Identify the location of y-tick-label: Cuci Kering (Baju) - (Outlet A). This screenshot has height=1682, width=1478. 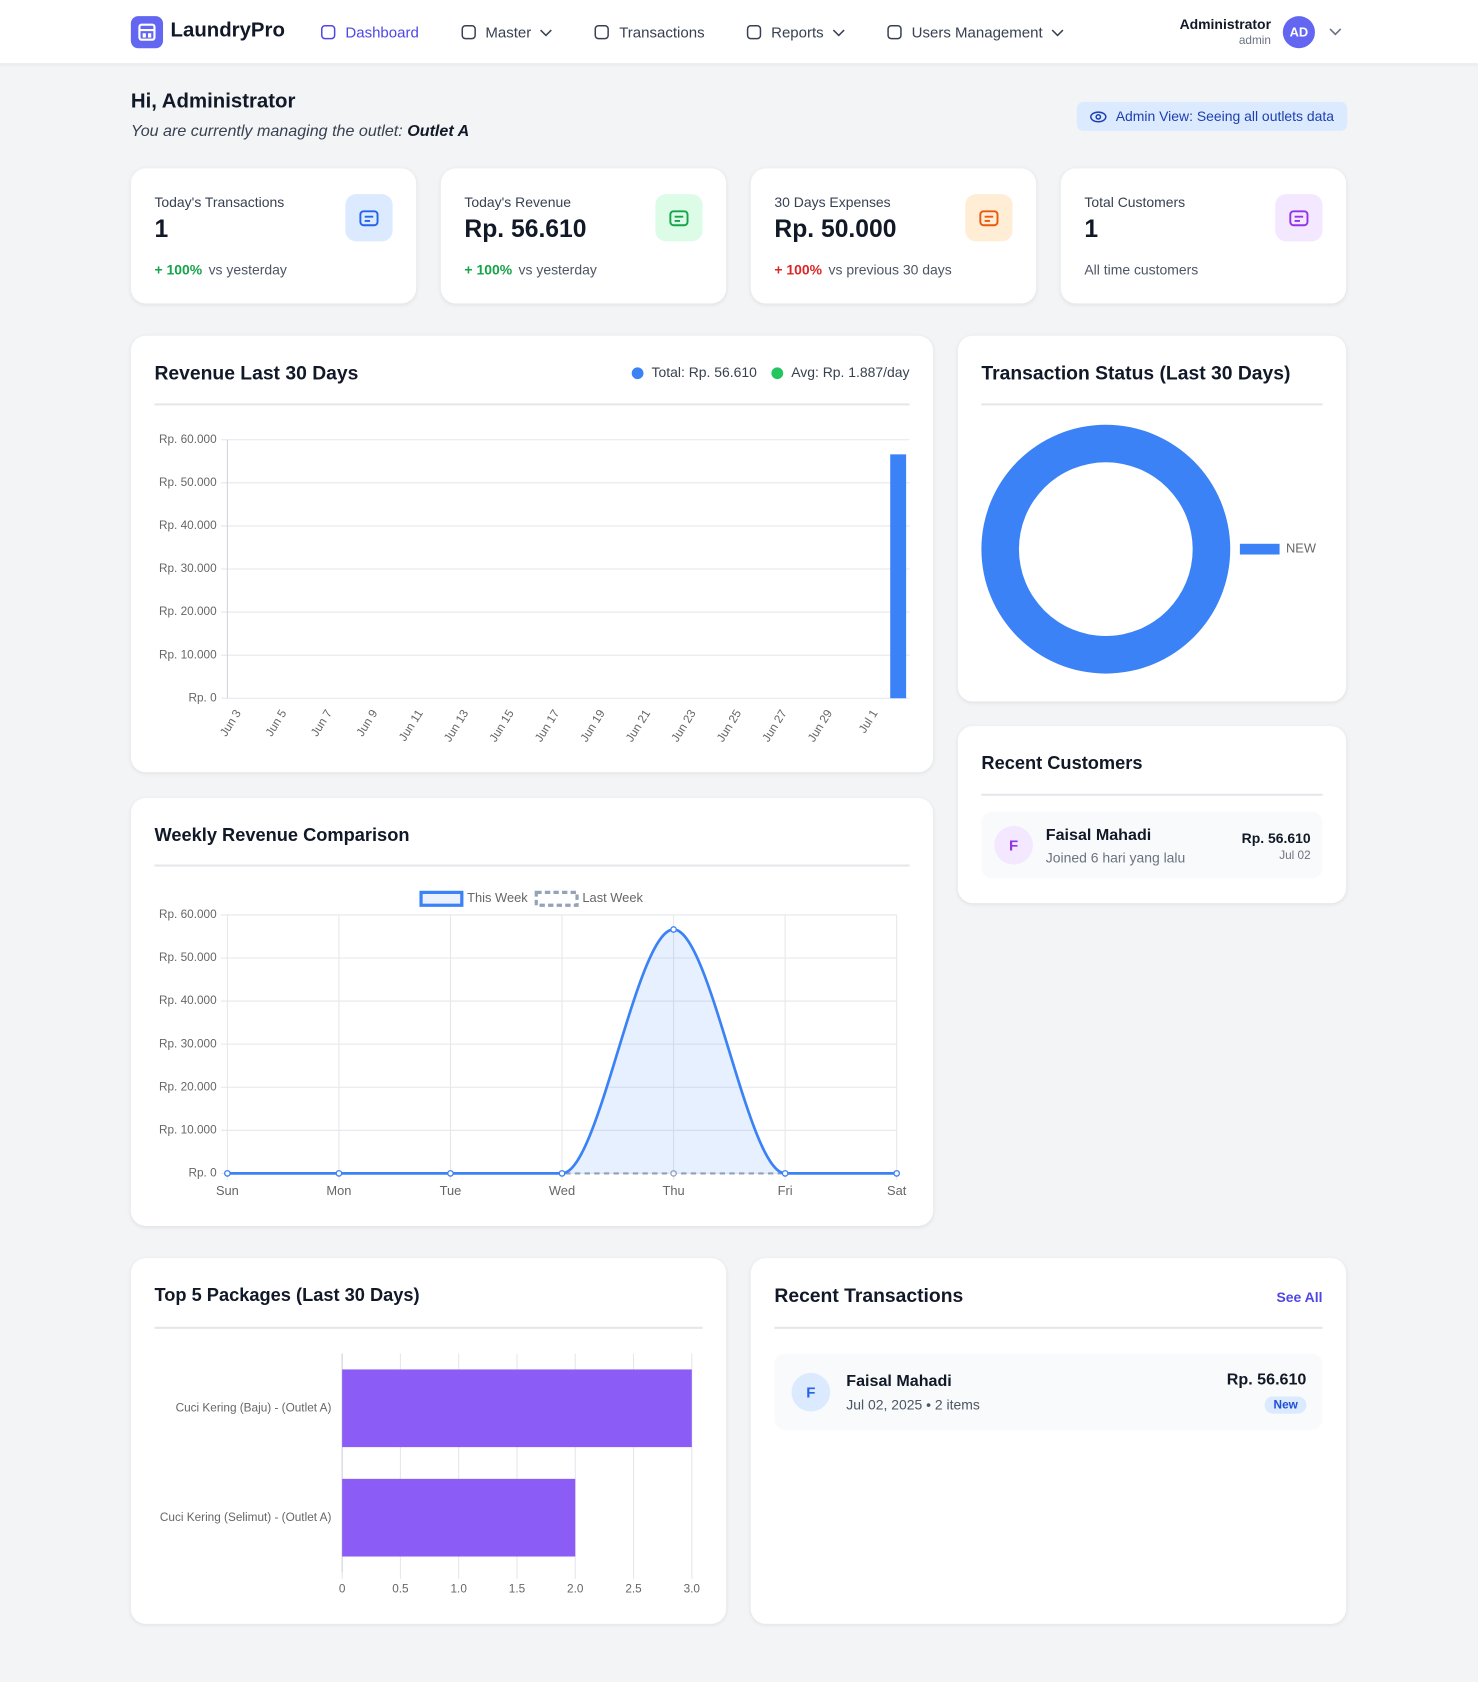
(254, 1407).